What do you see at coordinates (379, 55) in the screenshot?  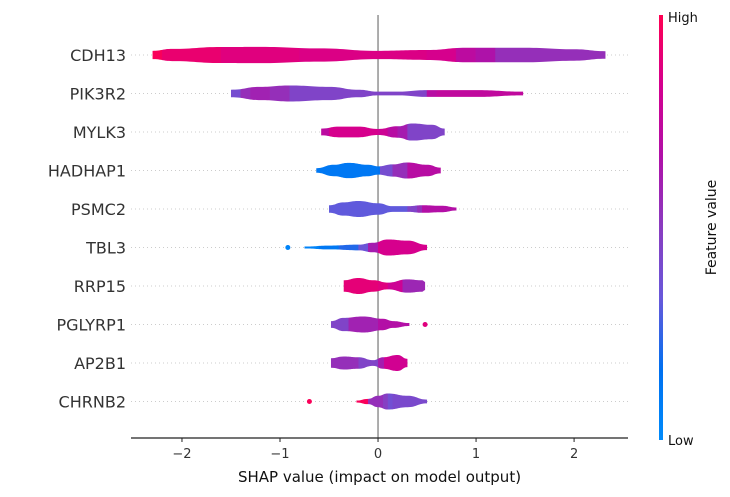 I see `violin-cdh13` at bounding box center [379, 55].